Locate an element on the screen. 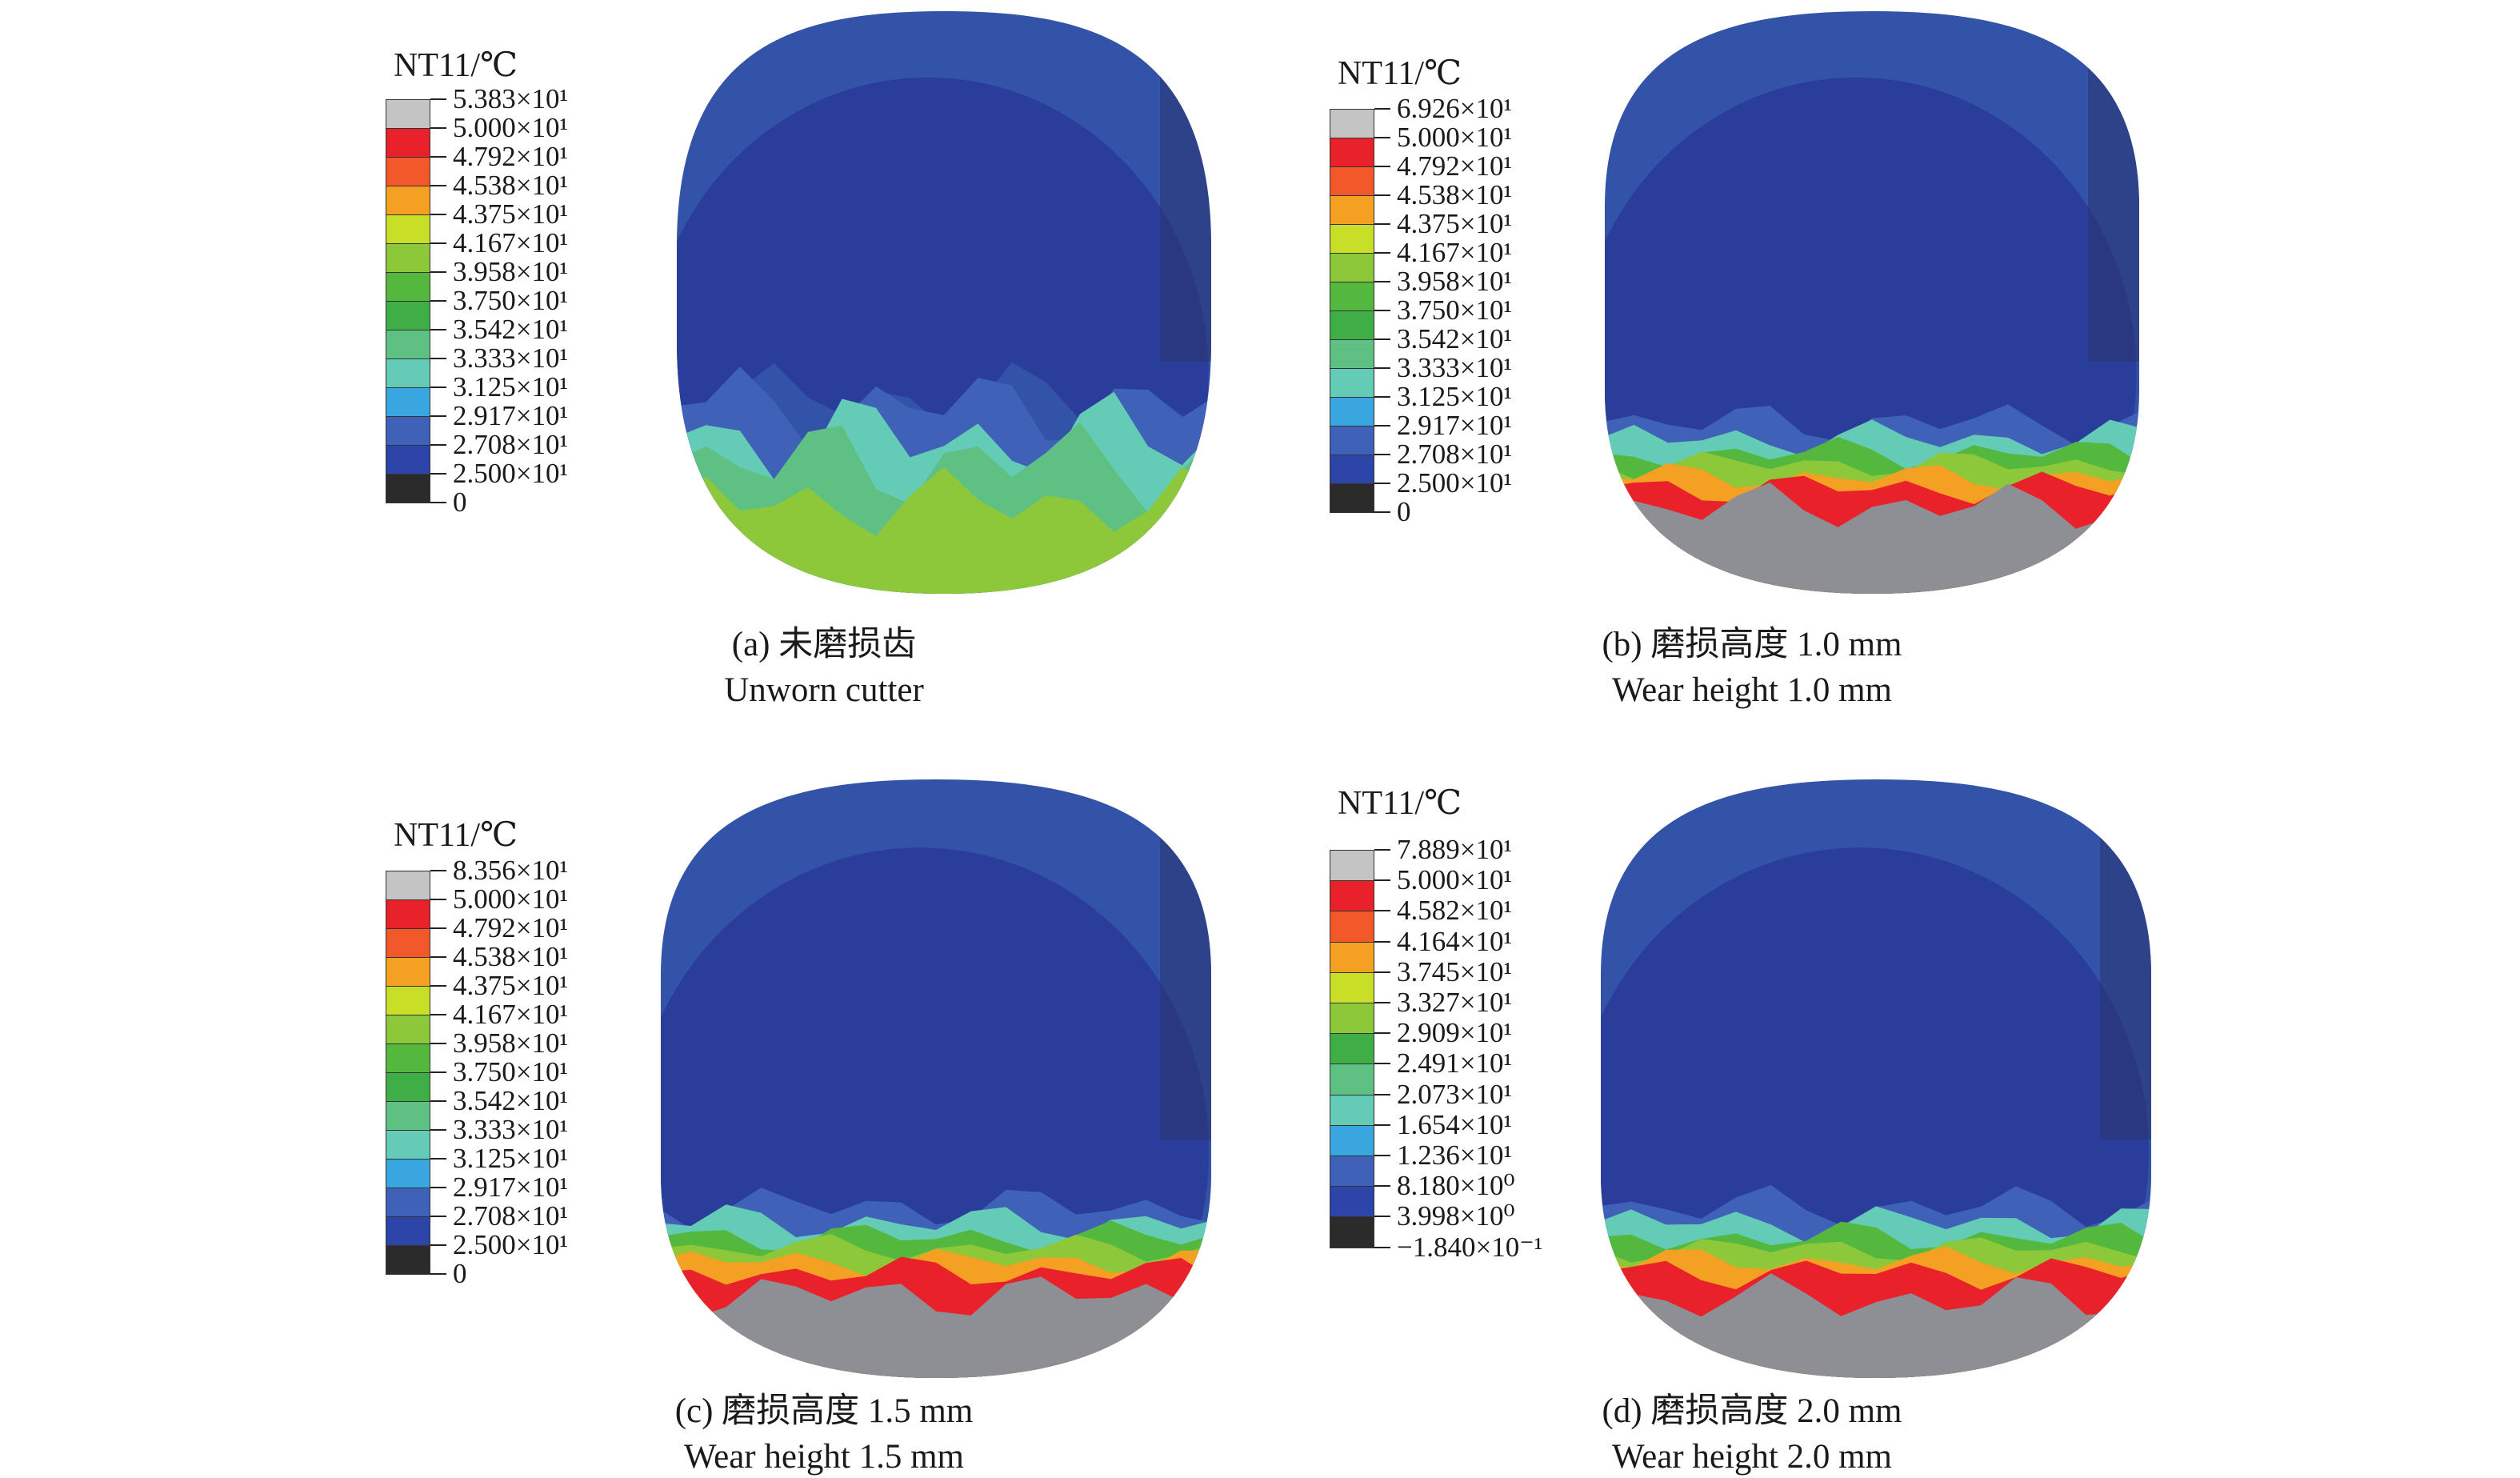 Image resolution: width=2520 pixels, height=1478 pixels. legend-label: 8.356×10¹ is located at coordinates (510, 870).